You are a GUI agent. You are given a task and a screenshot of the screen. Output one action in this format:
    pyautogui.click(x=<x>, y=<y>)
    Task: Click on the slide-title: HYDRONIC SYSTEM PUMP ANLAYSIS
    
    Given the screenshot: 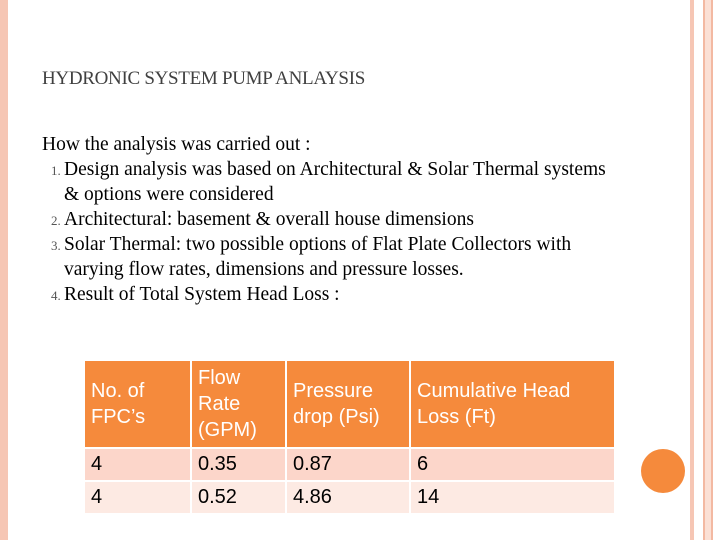 What is the action you would take?
    pyautogui.click(x=203, y=78)
    